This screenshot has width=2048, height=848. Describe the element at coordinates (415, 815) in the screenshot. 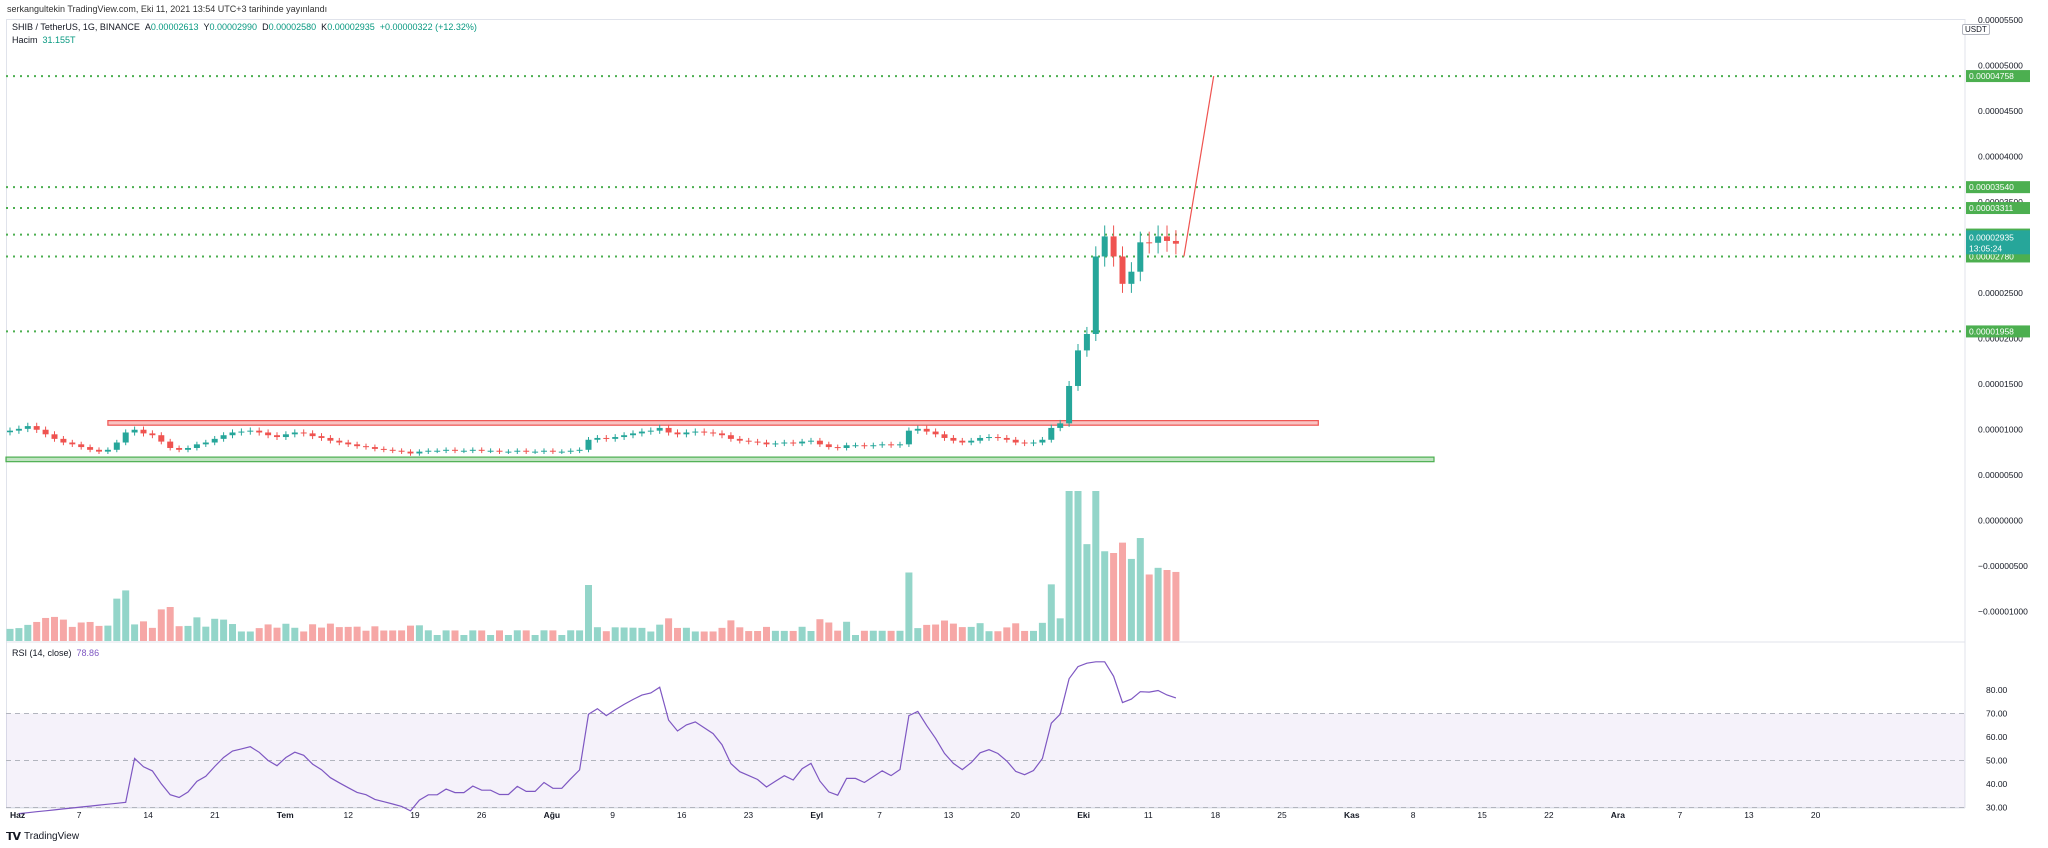

I see `time-tick-label: 19` at that location.